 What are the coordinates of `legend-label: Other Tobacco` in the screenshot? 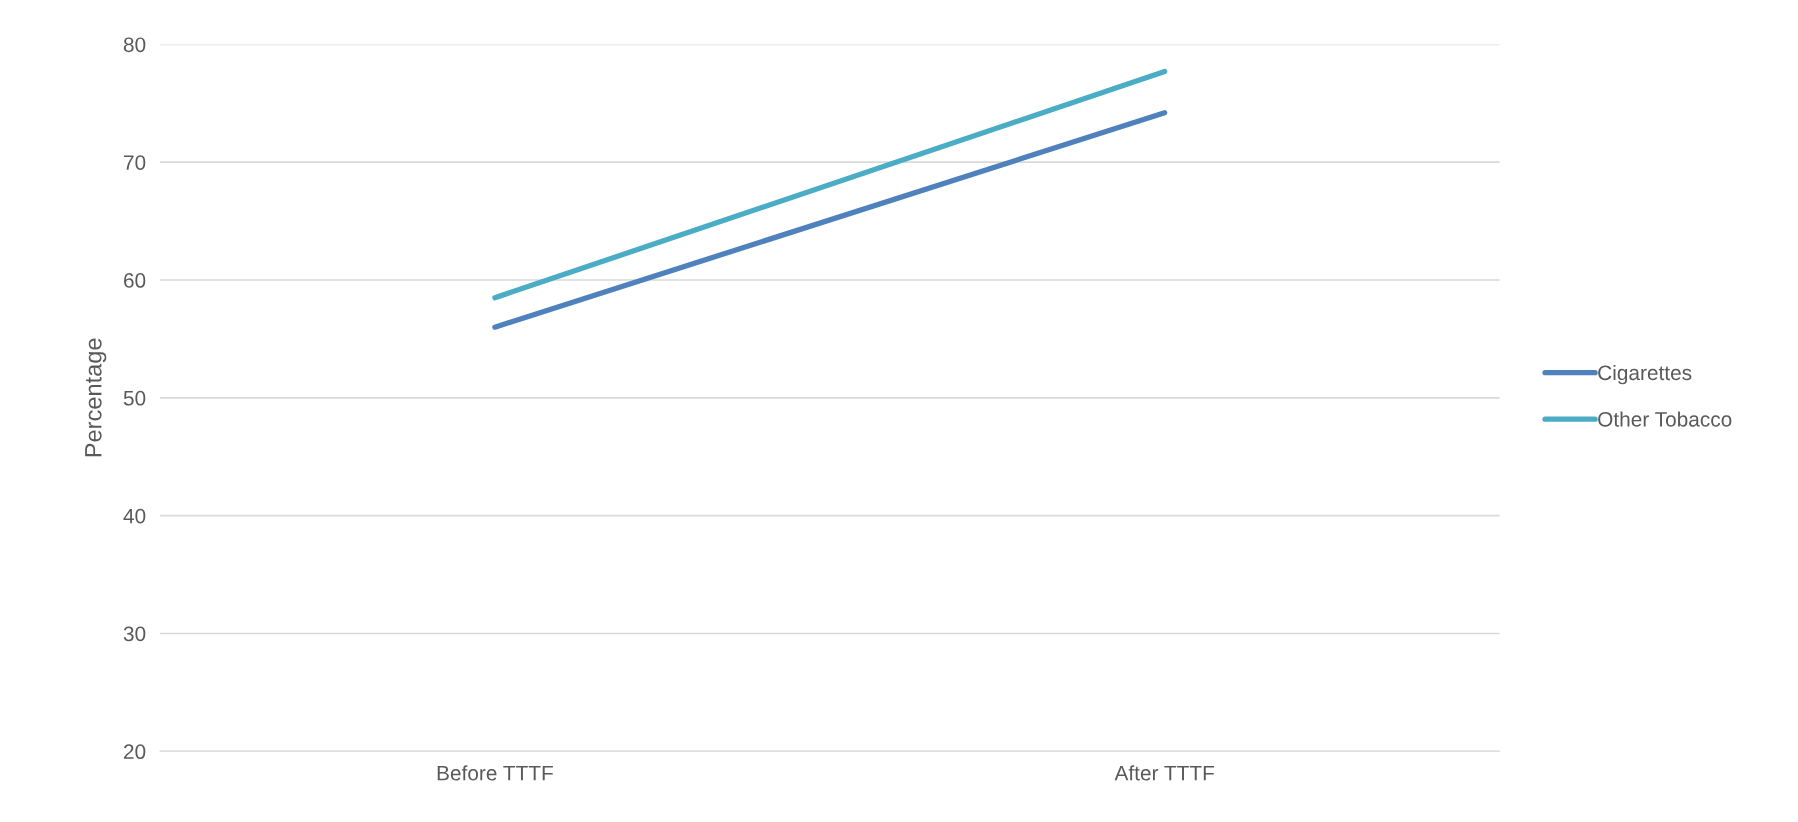 It's located at (1665, 419).